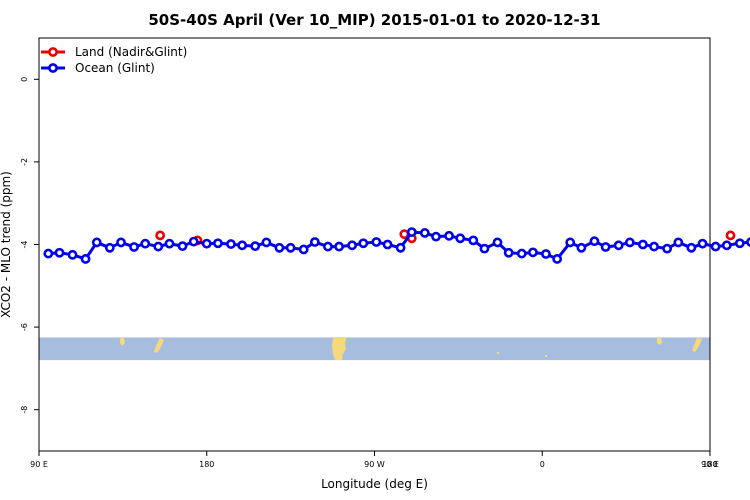 Image resolution: width=750 pixels, height=500 pixels. What do you see at coordinates (24, 410) in the screenshot?
I see `y-tick-label: -8` at bounding box center [24, 410].